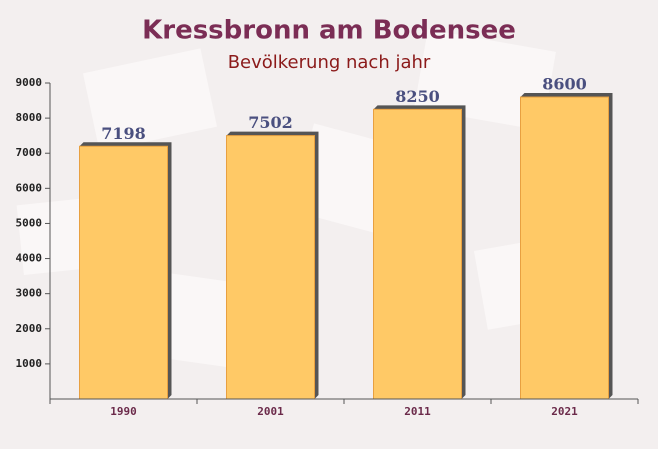  What do you see at coordinates (29, 152) in the screenshot?
I see `y-tick-label: 7000` at bounding box center [29, 152].